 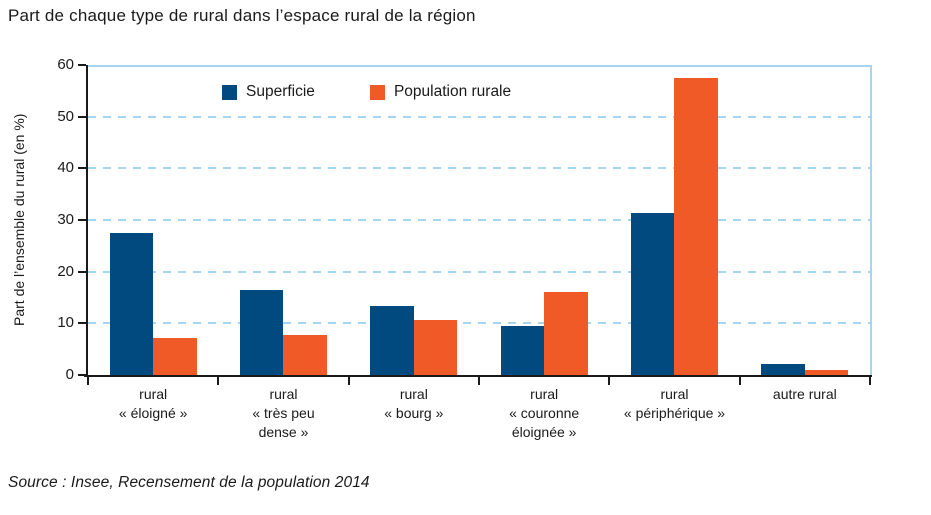 What do you see at coordinates (19, 220) in the screenshot?
I see `y-axis-title: Part de l’ensemble du rural (en %)` at bounding box center [19, 220].